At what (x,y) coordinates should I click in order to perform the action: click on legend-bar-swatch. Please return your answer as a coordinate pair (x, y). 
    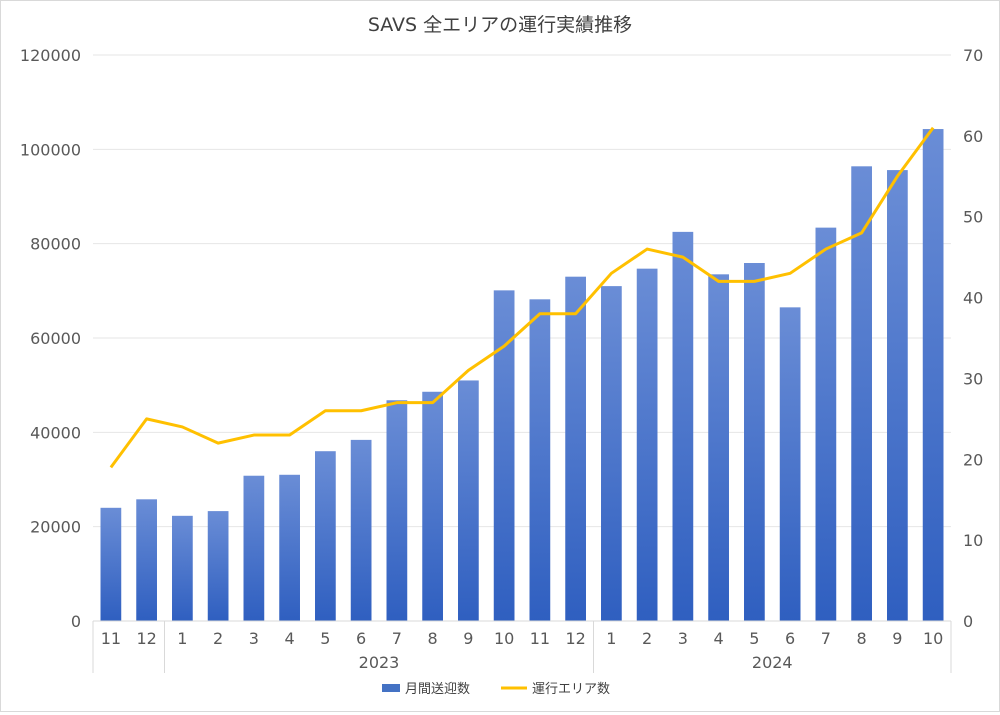
    Looking at the image, I should click on (391, 688).